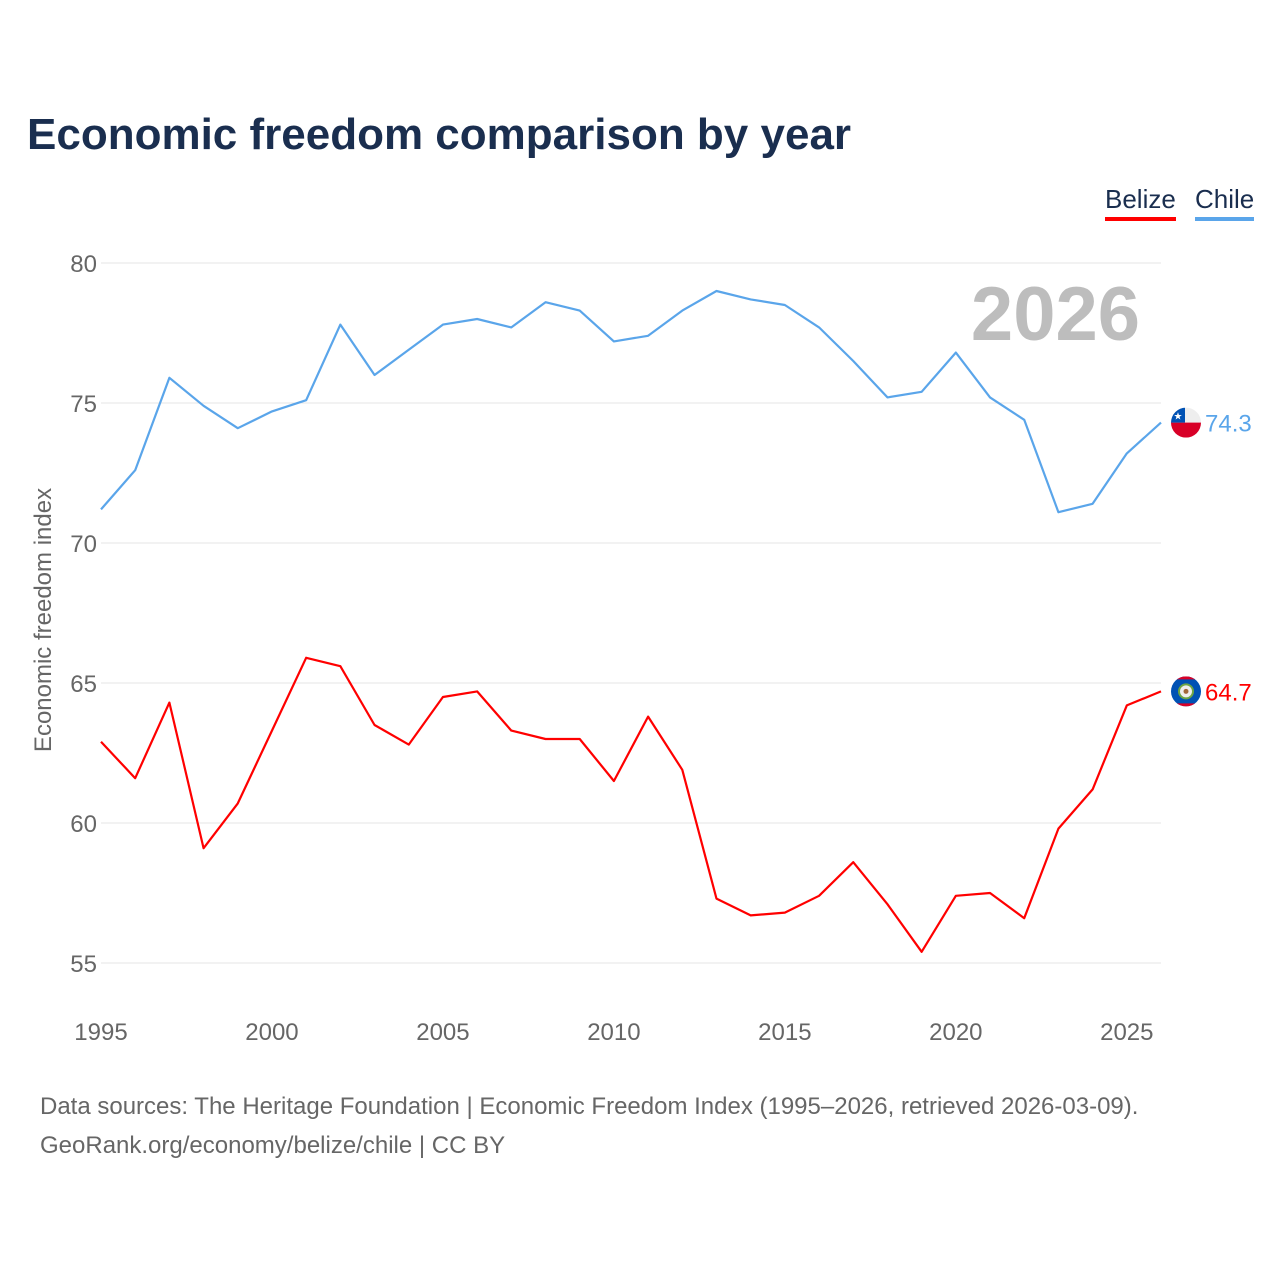  What do you see at coordinates (1228, 424) in the screenshot?
I see `end-value-label-chile: 74.3` at bounding box center [1228, 424].